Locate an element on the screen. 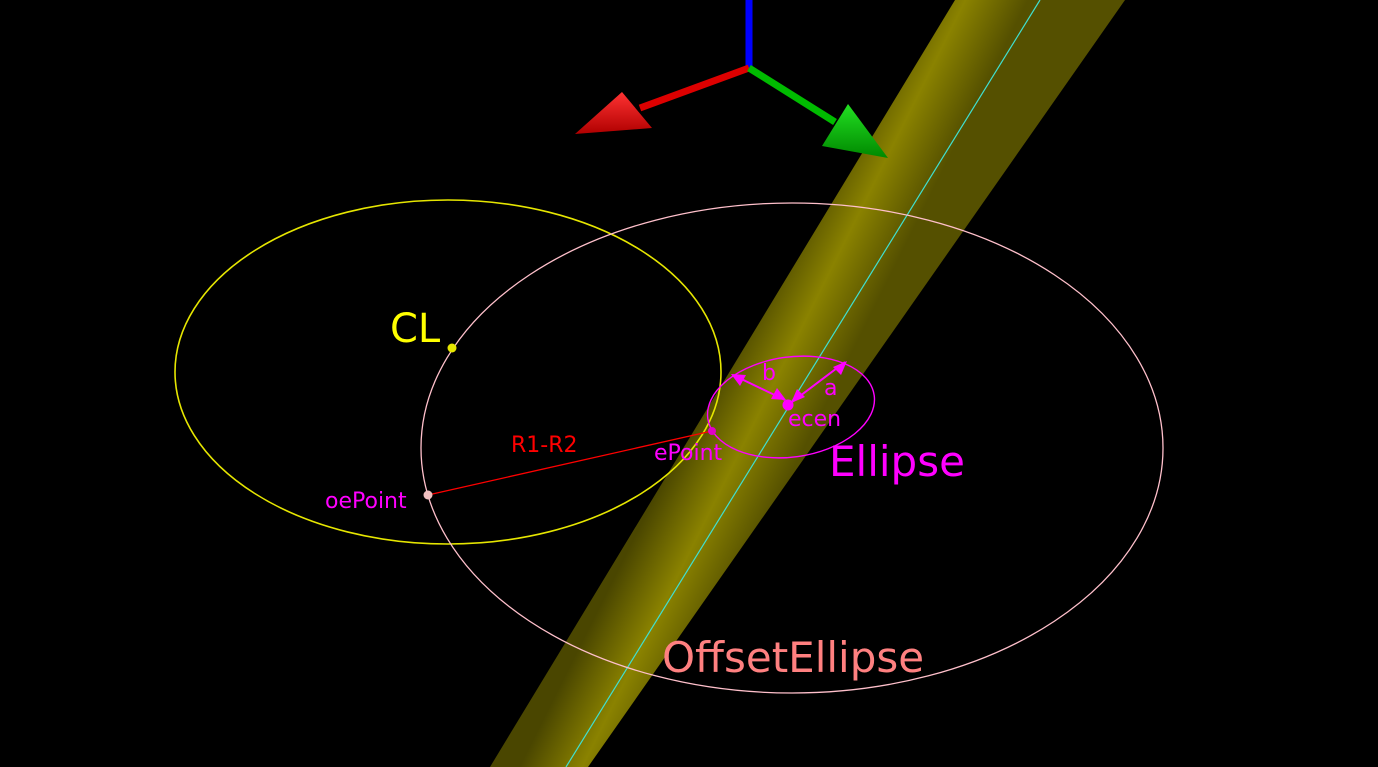  e-point-label: ePoint is located at coordinates (688, 453).